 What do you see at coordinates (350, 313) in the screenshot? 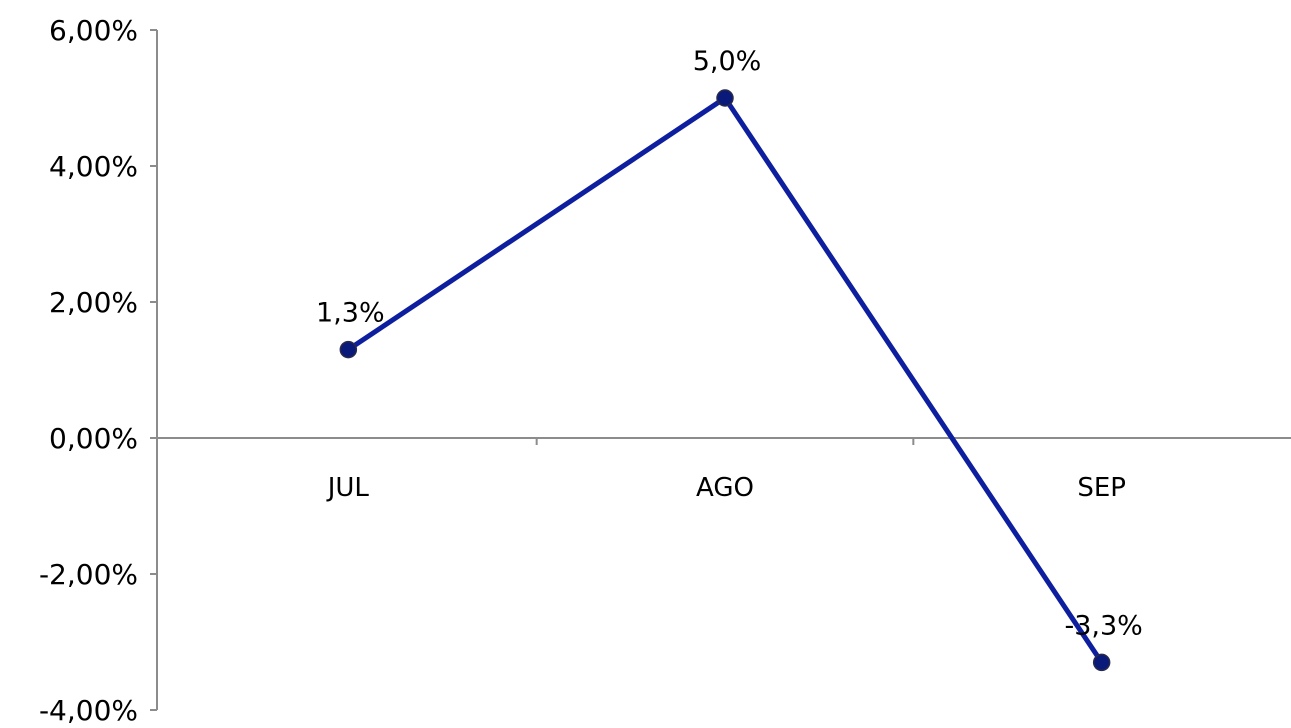
I see `data-label: 1,3%` at bounding box center [350, 313].